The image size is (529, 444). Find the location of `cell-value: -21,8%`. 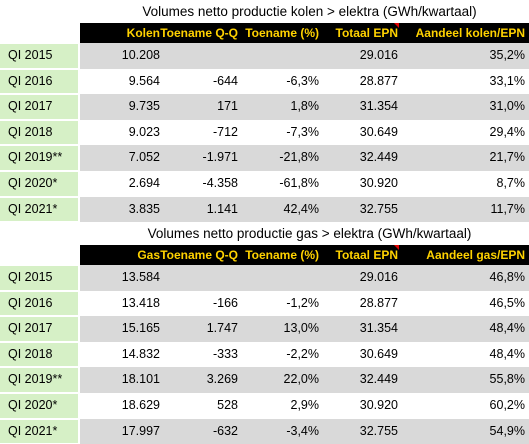

cell-value: -21,8% is located at coordinates (299, 157).